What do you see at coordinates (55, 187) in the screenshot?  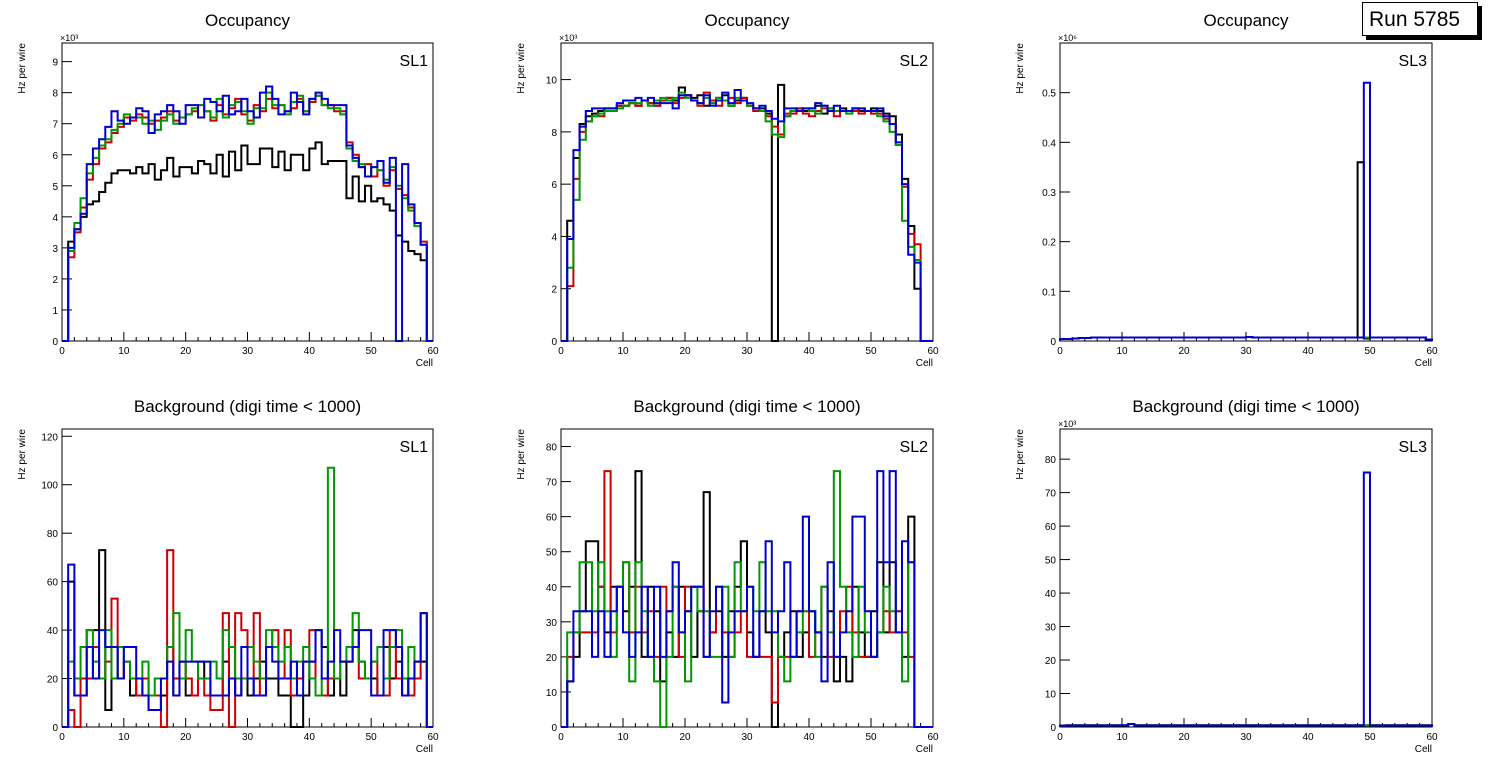 I see `y-tick-label: 5` at bounding box center [55, 187].